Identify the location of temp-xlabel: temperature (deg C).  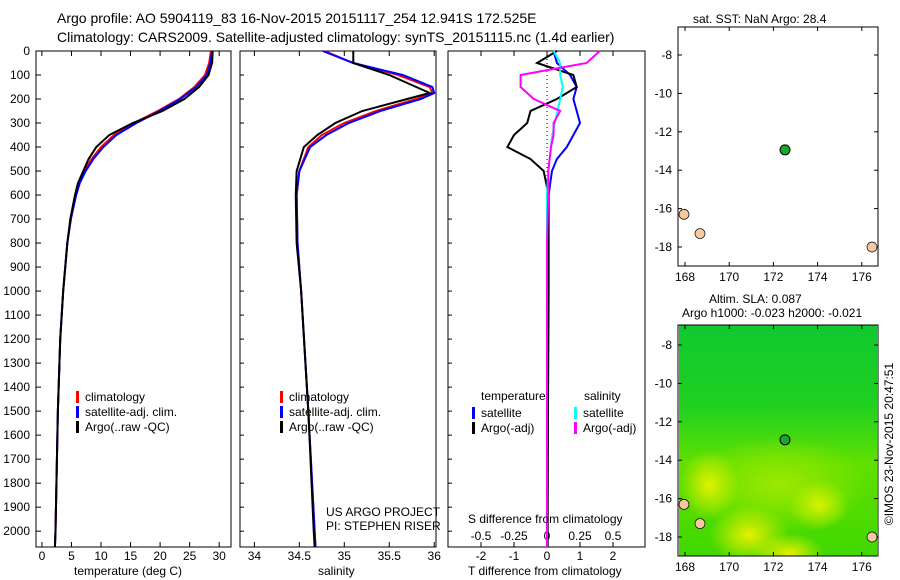
(128, 571).